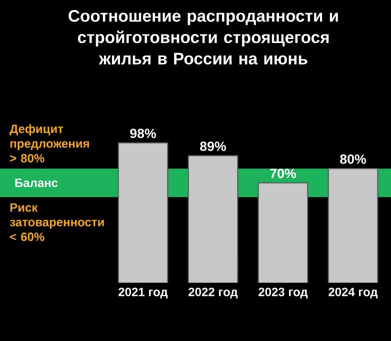 This screenshot has width=391, height=341. Describe the element at coordinates (213, 146) in the screenshot. I see `data-label: 89%` at that location.